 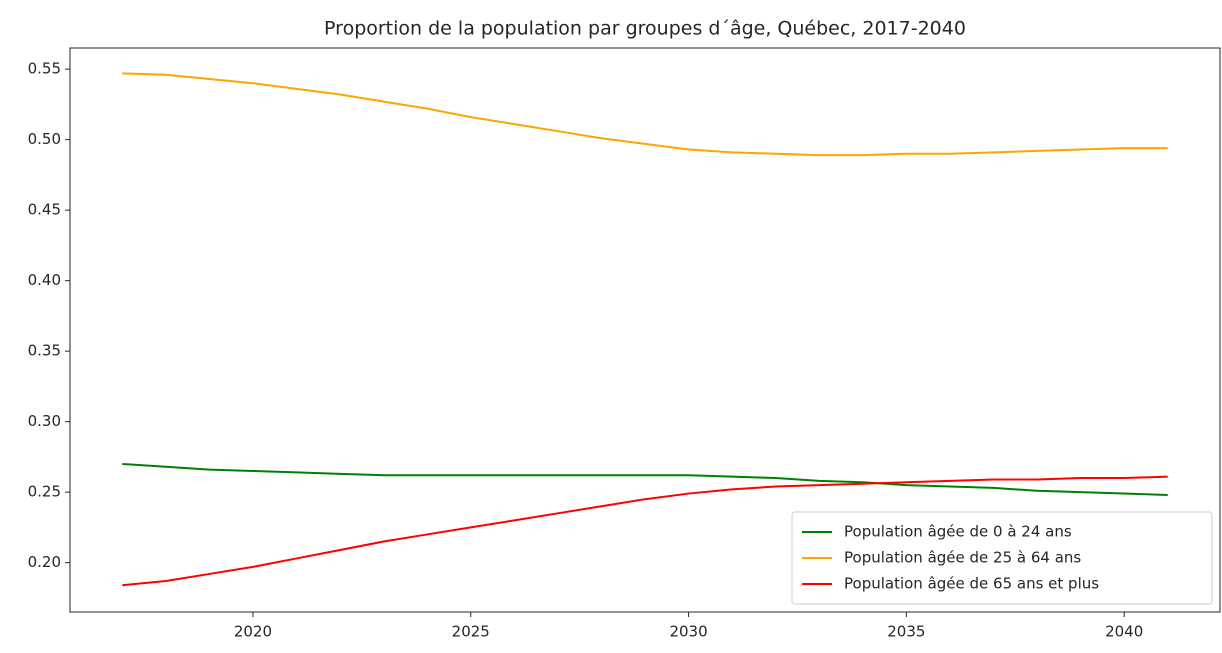 What do you see at coordinates (44, 562) in the screenshot?
I see `y-tick-label: 0.20` at bounding box center [44, 562].